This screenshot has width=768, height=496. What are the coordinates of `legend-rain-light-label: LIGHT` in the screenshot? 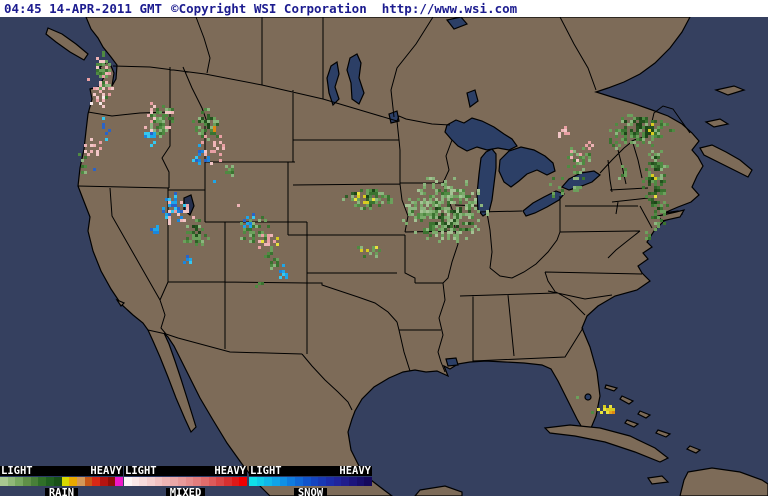 It's located at (17, 470).